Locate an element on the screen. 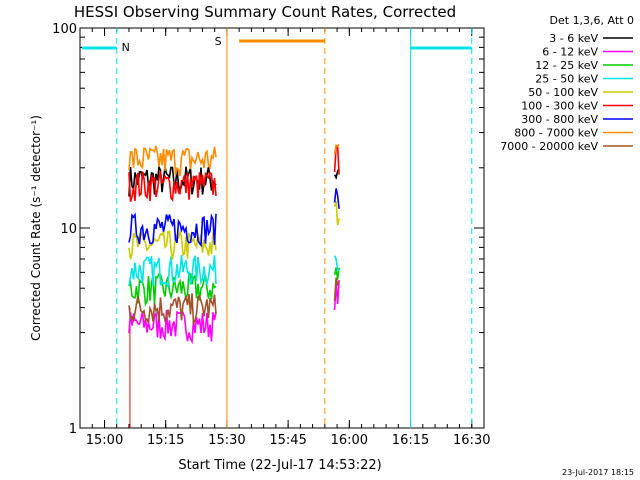 This screenshot has width=640, height=480. legend-label: 300 - 800 keV is located at coordinates (559, 119).